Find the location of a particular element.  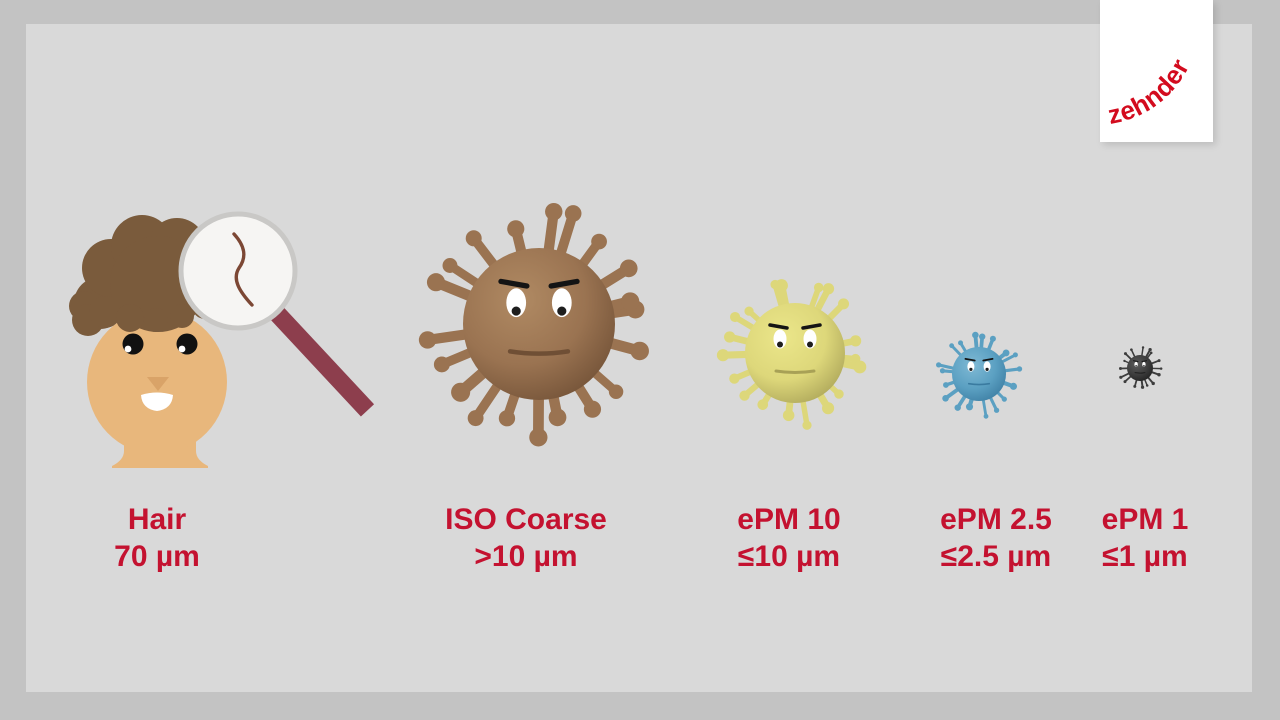

label-iso-coarse-size: >10 µm is located at coordinates (526, 556).